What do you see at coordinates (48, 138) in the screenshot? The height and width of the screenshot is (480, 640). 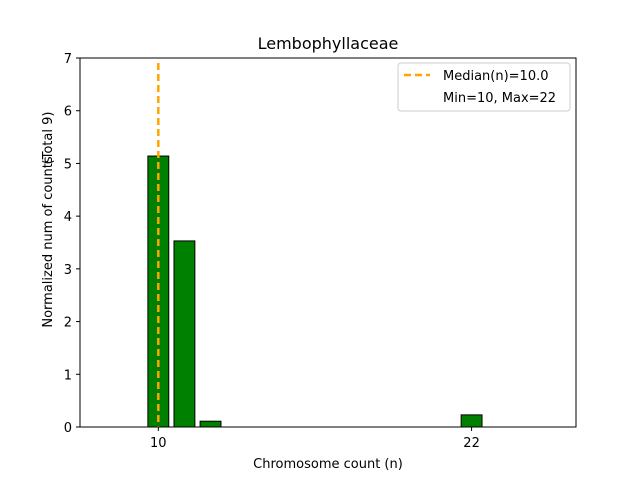 I see `y-axis-total-note: (Total 9)` at bounding box center [48, 138].